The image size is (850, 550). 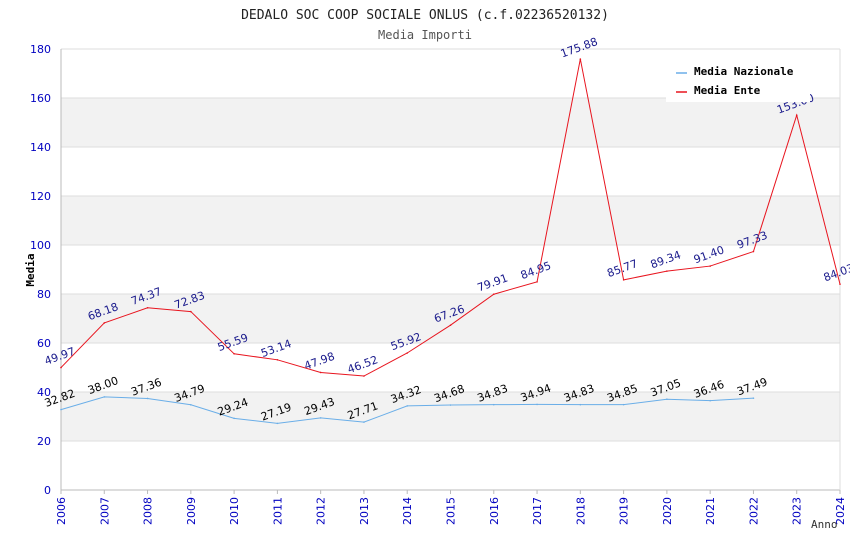 What do you see at coordinates (44, 294) in the screenshot?
I see `y-tick-label: 80` at bounding box center [44, 294].